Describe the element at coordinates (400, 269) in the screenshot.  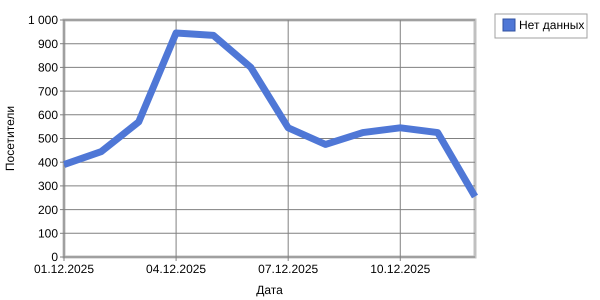
I see `x-tick-label: 10.12.2025` at that location.